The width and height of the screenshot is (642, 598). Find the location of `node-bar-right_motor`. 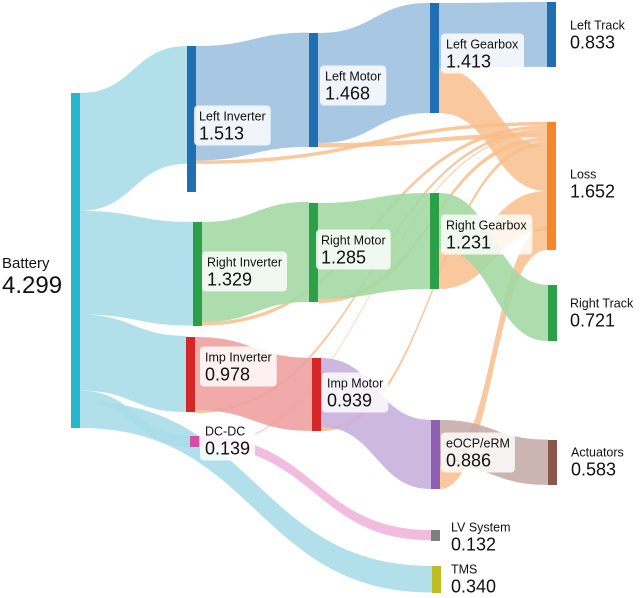

node-bar-right_motor is located at coordinates (313, 252).